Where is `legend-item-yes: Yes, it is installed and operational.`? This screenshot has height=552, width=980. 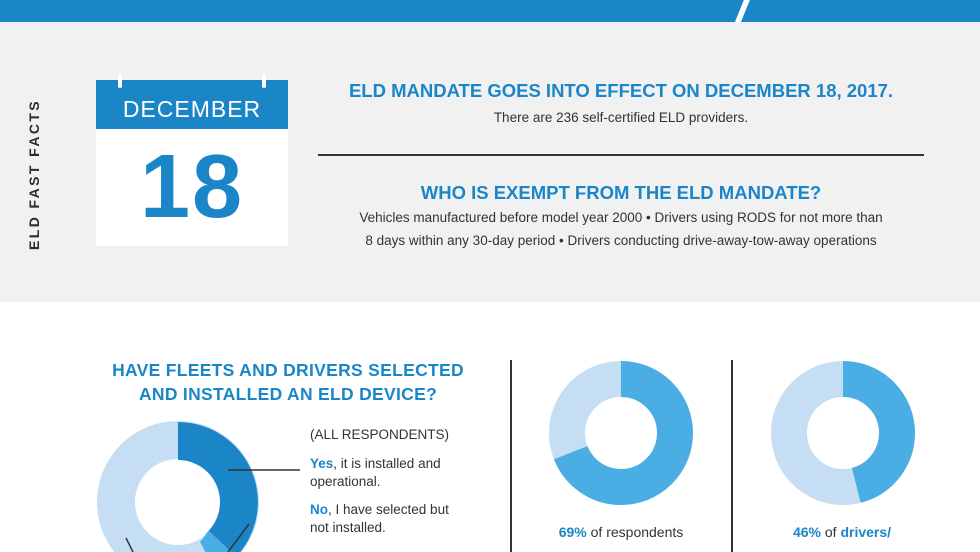 legend-item-yes: Yes, it is installed and operational. is located at coordinates (400, 473).